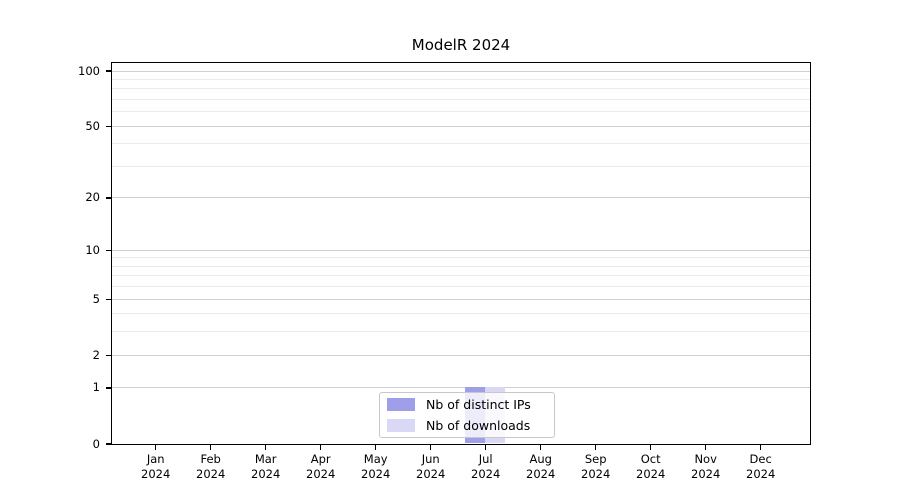  Describe the element at coordinates (376, 474) in the screenshot. I see `x-tick-year-may: 2024` at that location.